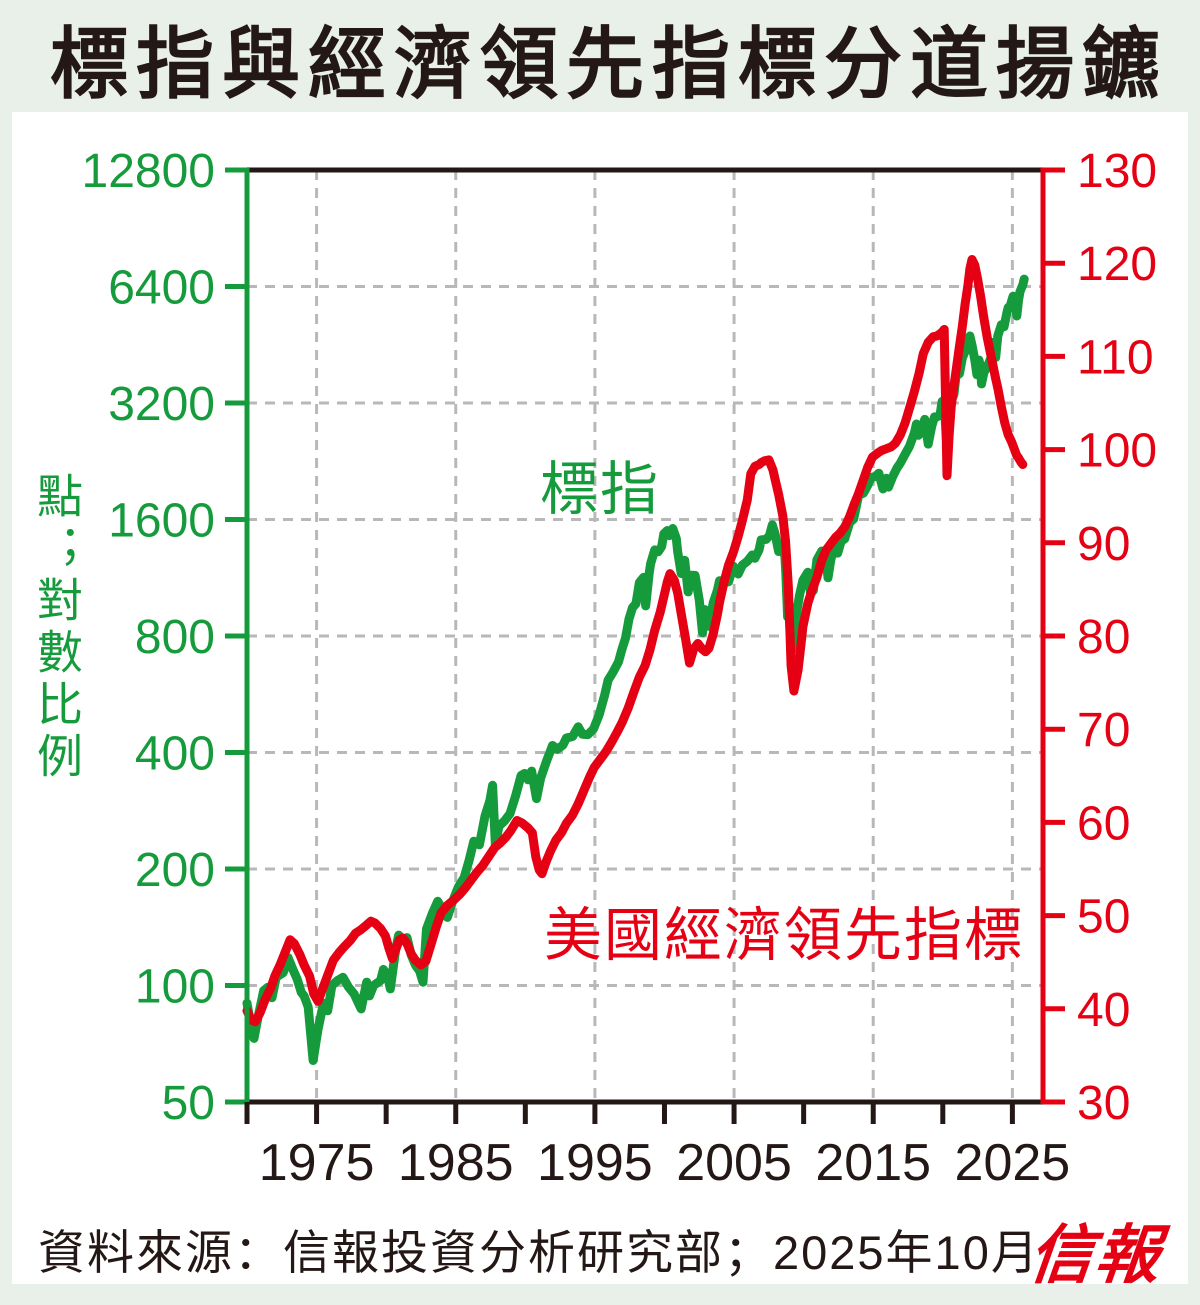  What do you see at coordinates (1103, 544) in the screenshot?
I see `svg-text: 90` at bounding box center [1103, 544].